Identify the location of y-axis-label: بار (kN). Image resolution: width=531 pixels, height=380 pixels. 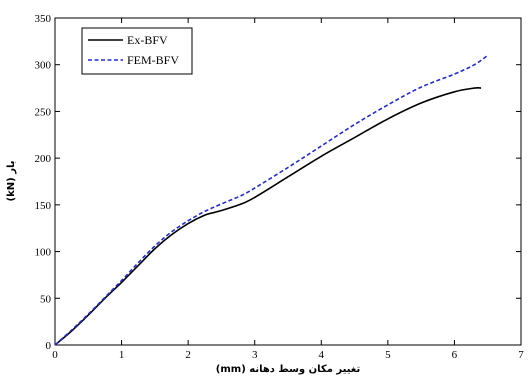
(11, 181).